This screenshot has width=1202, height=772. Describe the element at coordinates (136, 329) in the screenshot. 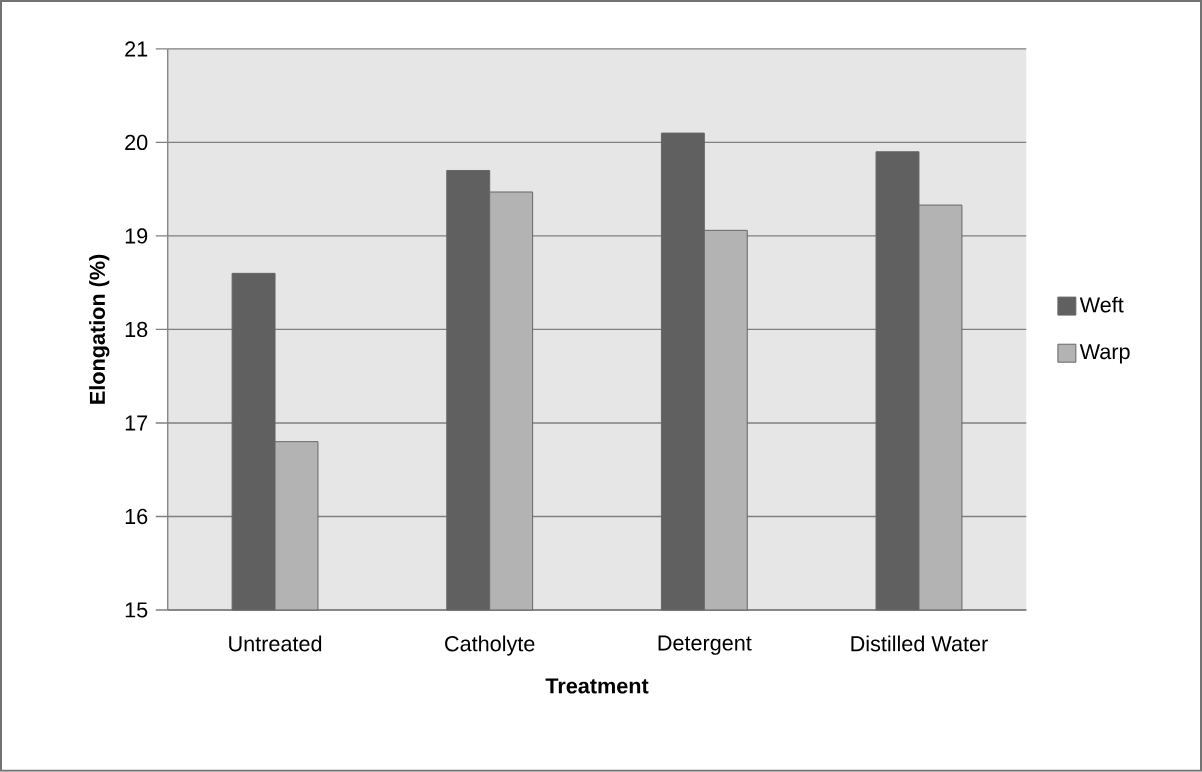

I see `y-tick-label: 18` at that location.